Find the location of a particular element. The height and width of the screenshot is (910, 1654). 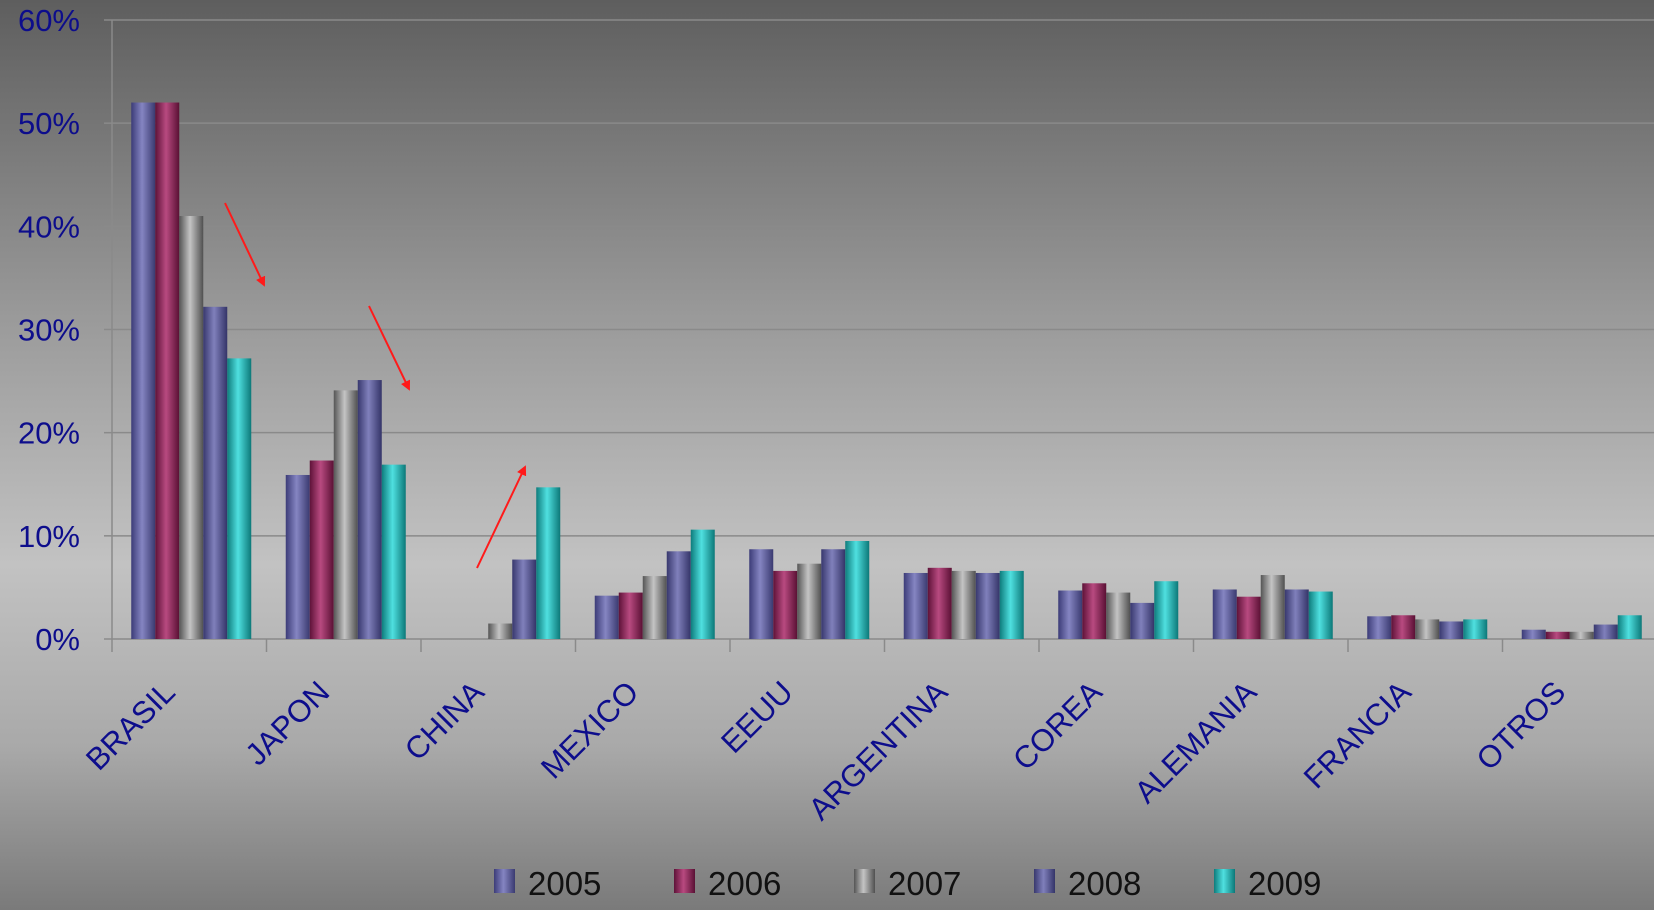

category-label: ARGENTINA is located at coordinates (878, 750).